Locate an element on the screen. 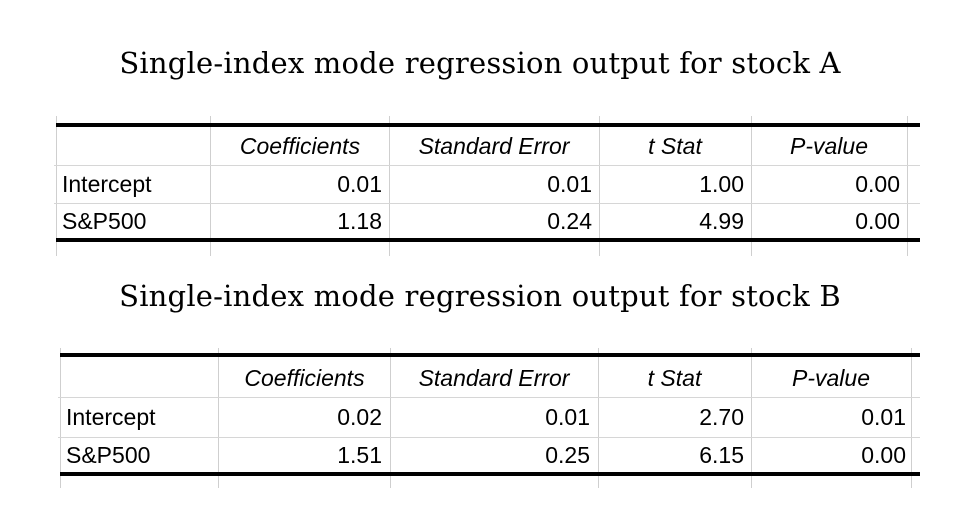 This screenshot has height=530, width=960. cell-coefficient: 1.51 is located at coordinates (359, 455).